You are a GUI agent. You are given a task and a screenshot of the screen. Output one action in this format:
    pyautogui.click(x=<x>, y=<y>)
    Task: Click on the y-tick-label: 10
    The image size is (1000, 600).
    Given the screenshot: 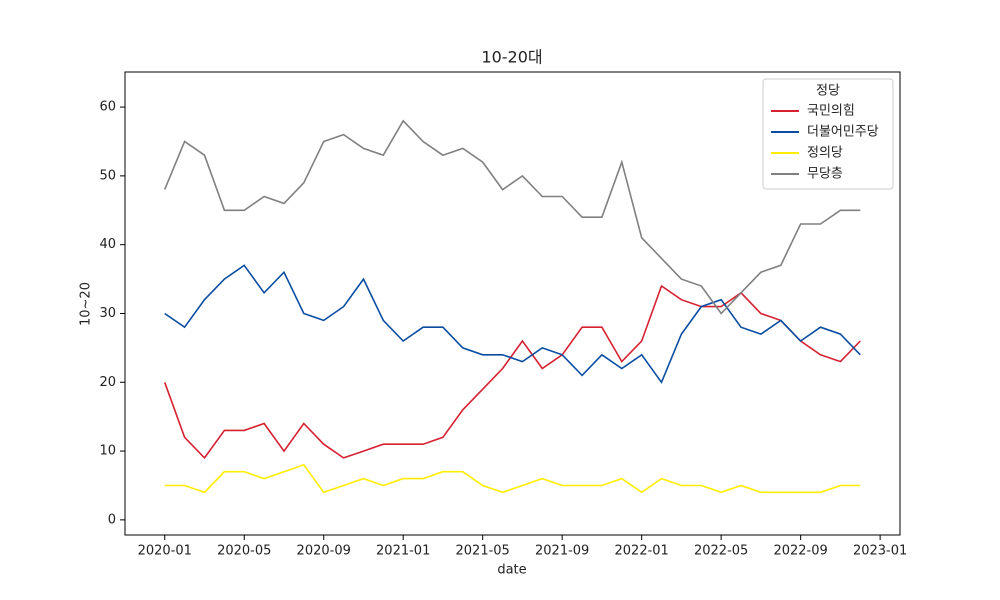 What is the action you would take?
    pyautogui.click(x=107, y=451)
    